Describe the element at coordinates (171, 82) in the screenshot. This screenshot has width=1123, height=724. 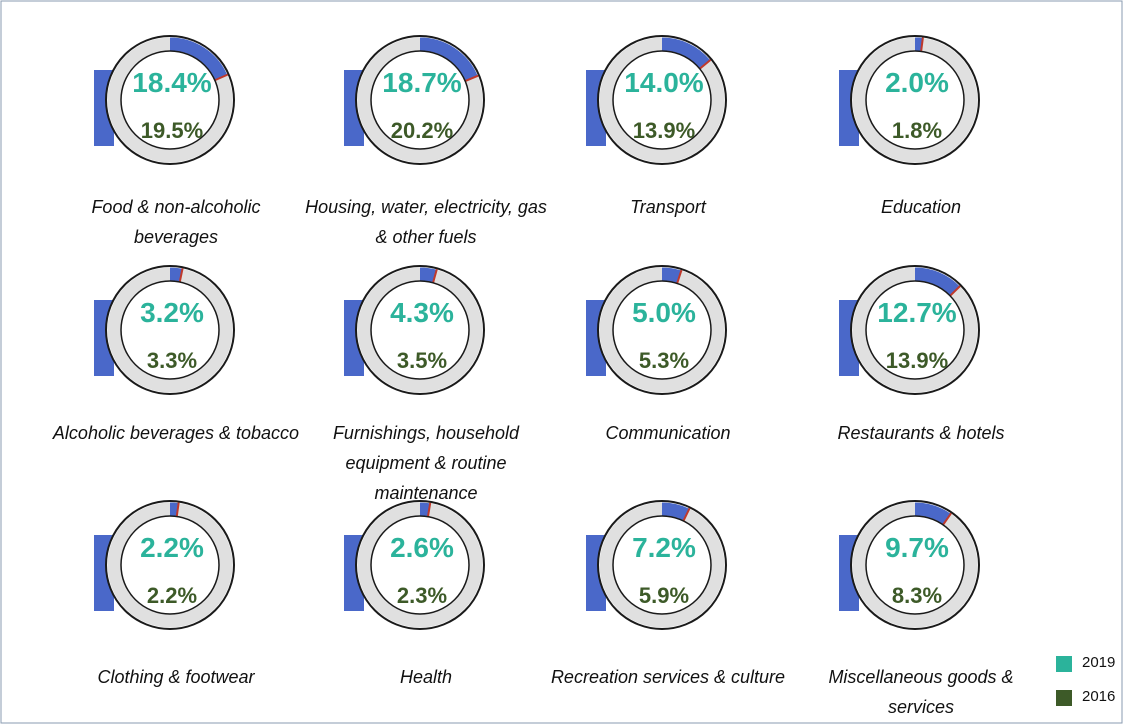
I see `value-label-2019: 18.4%` at that location.